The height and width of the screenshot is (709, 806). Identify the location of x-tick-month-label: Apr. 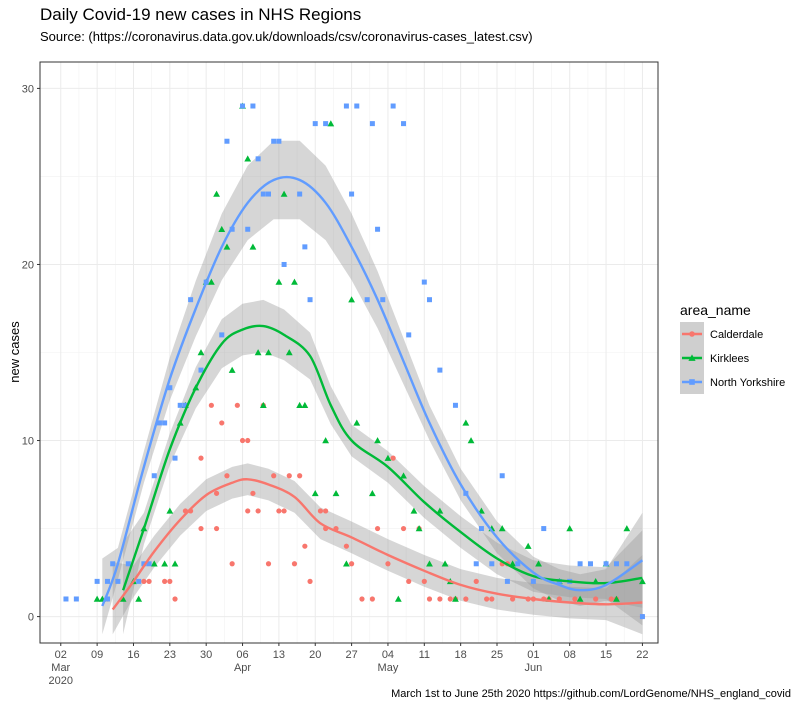
(242, 668).